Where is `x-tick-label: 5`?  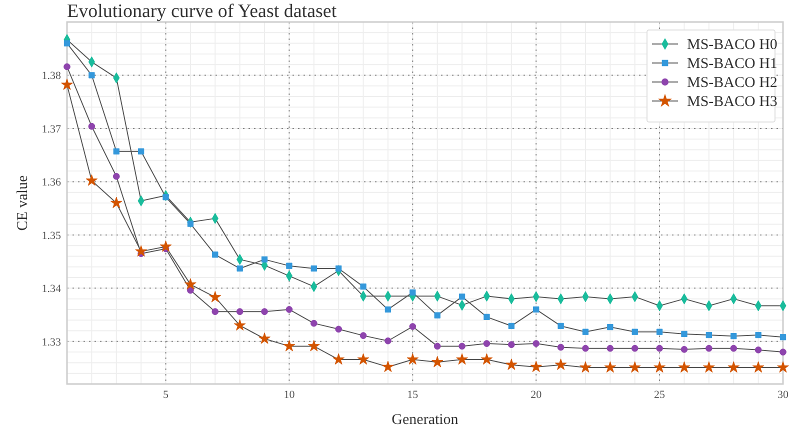 x-tick-label: 5 is located at coordinates (166, 395).